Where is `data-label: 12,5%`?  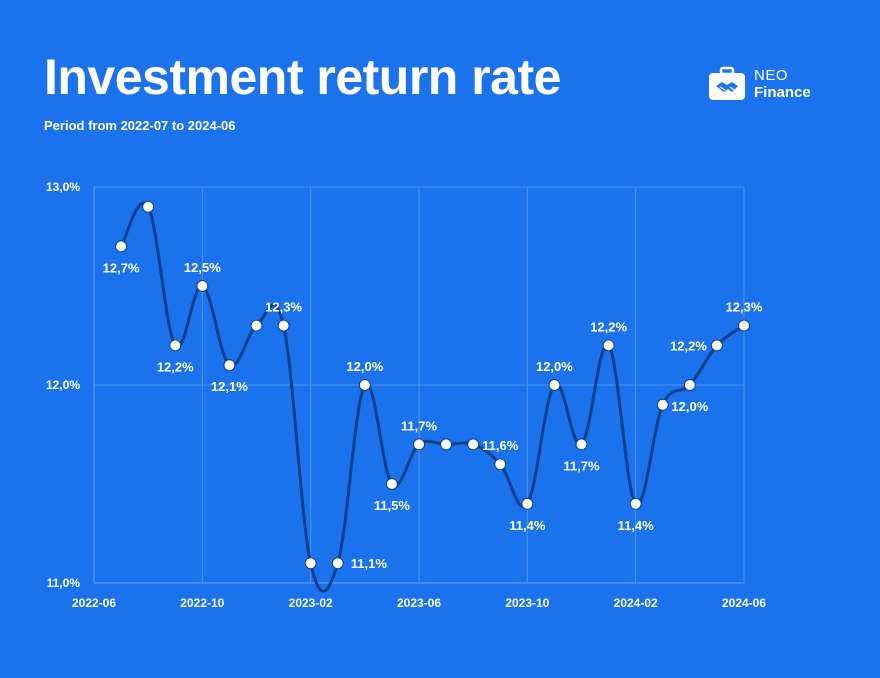 data-label: 12,5% is located at coordinates (202, 267).